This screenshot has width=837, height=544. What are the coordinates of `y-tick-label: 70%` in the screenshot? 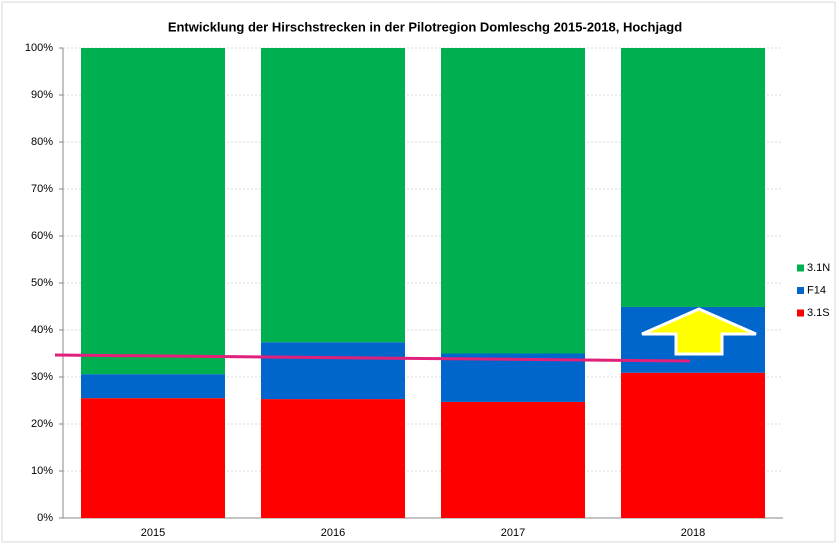 It's located at (42, 189).